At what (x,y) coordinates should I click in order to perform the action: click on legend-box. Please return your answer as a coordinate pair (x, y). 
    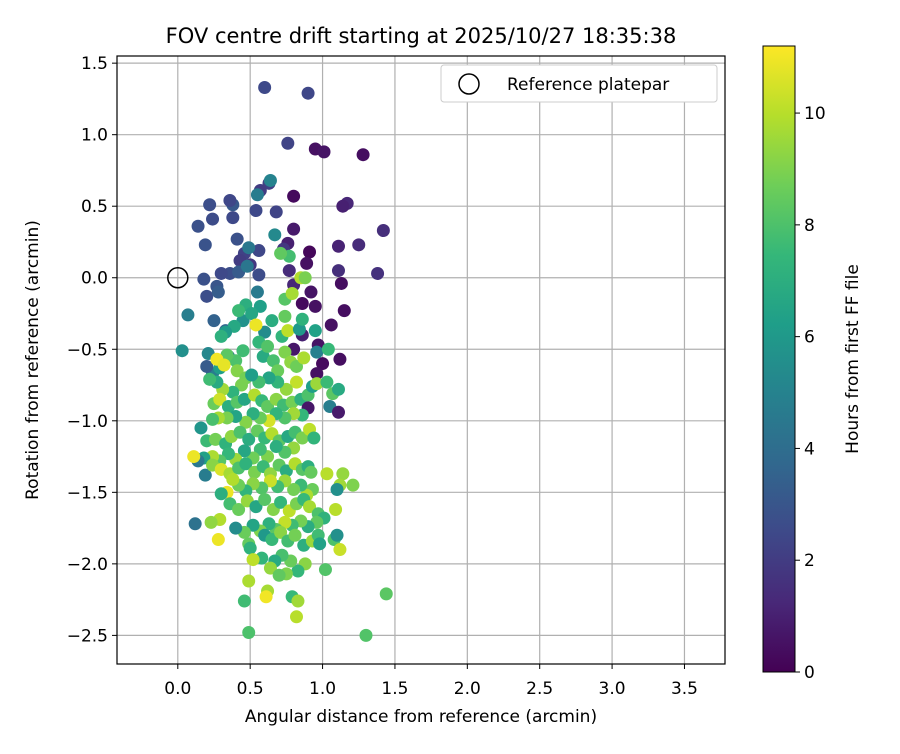
    Looking at the image, I should click on (579, 83).